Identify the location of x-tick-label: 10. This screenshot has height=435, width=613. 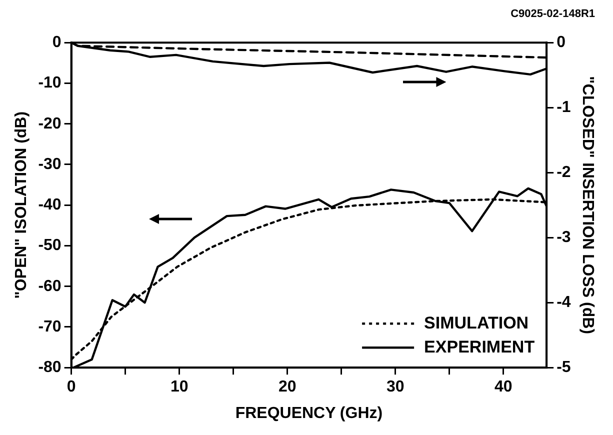
(179, 387).